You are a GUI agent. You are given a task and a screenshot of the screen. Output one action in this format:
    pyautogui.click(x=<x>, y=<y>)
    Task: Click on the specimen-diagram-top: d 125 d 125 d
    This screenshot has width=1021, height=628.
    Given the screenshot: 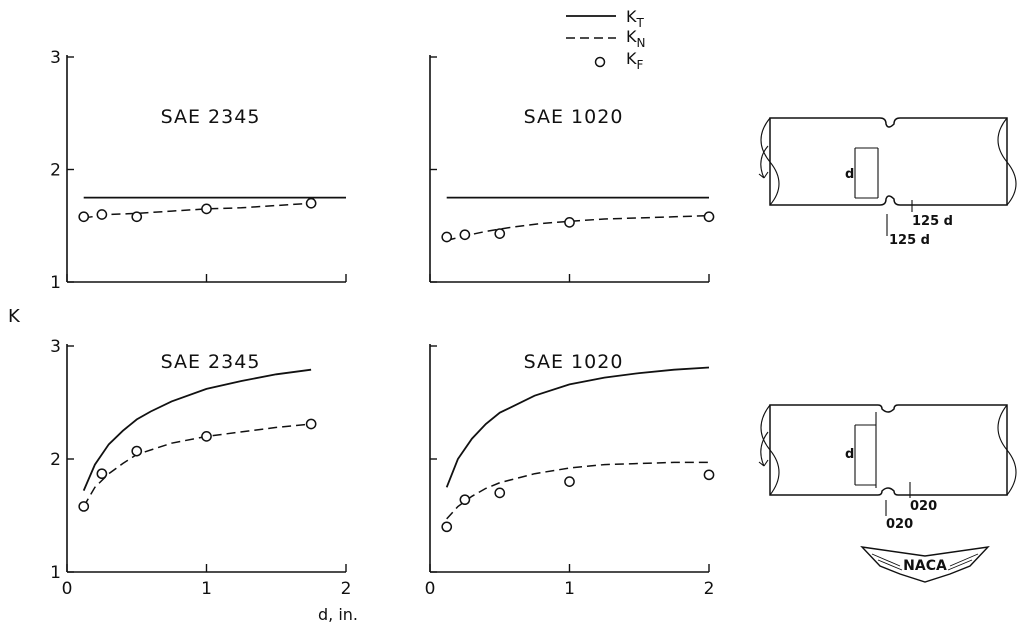 What is the action you would take?
    pyautogui.click(x=887, y=182)
    